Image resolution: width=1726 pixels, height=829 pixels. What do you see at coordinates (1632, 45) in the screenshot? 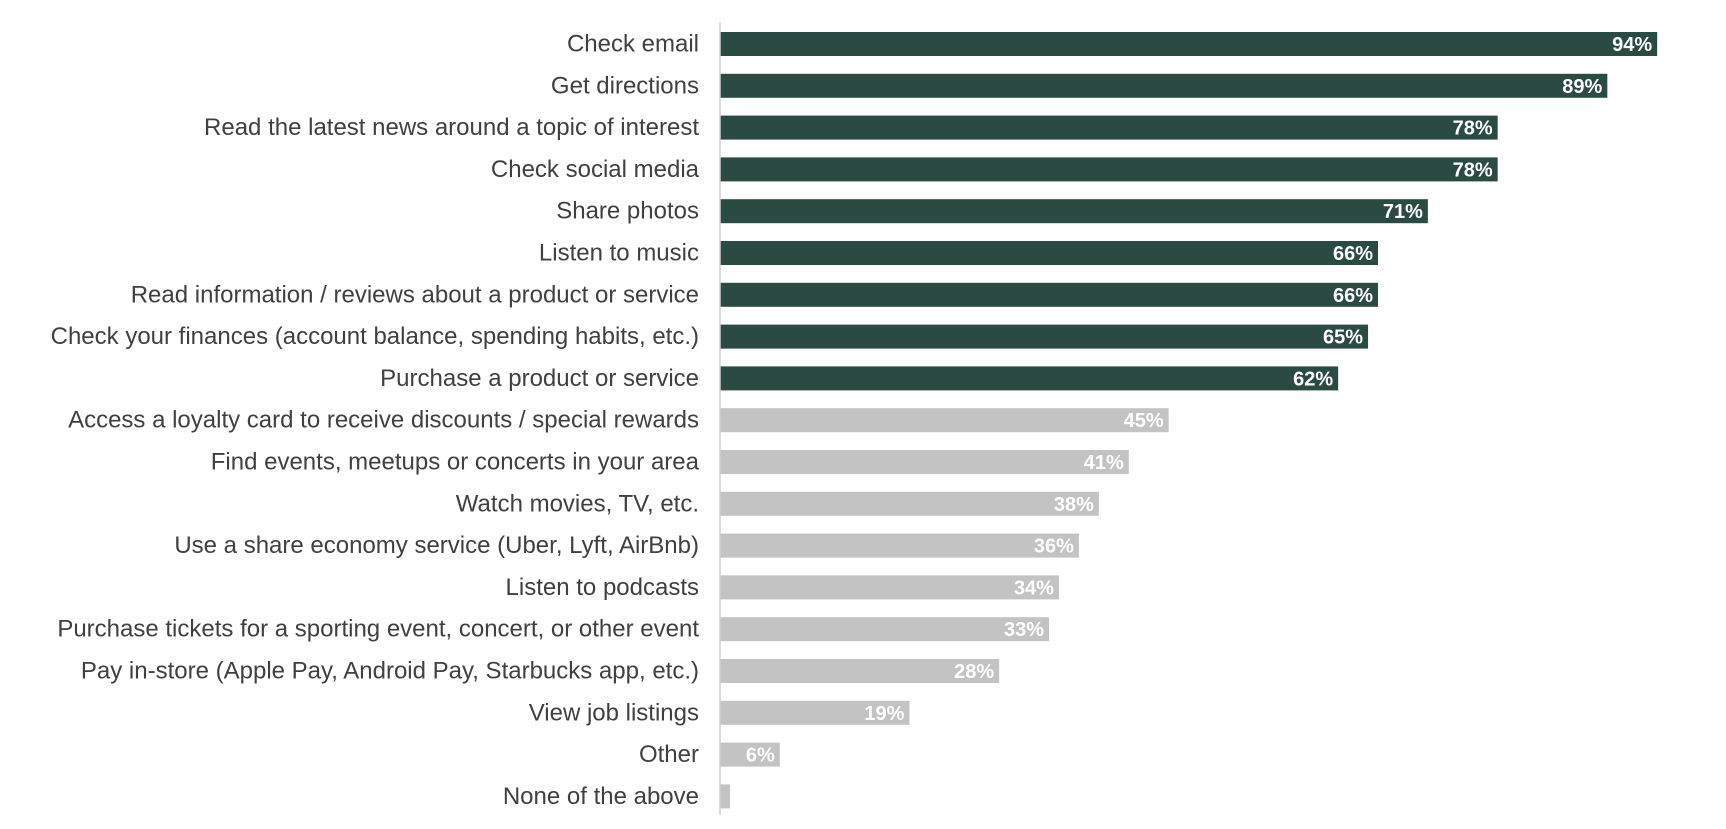
I see `data-label: 94%` at bounding box center [1632, 45].